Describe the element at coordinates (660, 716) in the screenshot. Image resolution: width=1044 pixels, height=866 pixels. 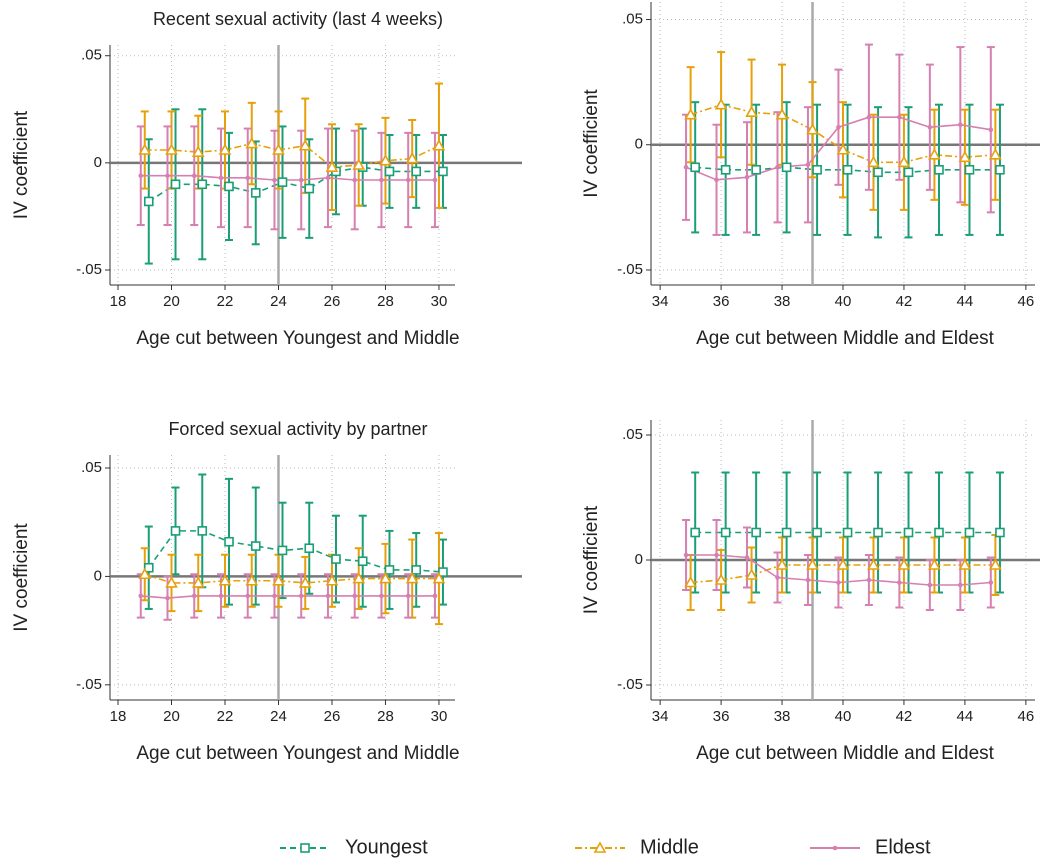
I see `x-tick-label: 34` at that location.